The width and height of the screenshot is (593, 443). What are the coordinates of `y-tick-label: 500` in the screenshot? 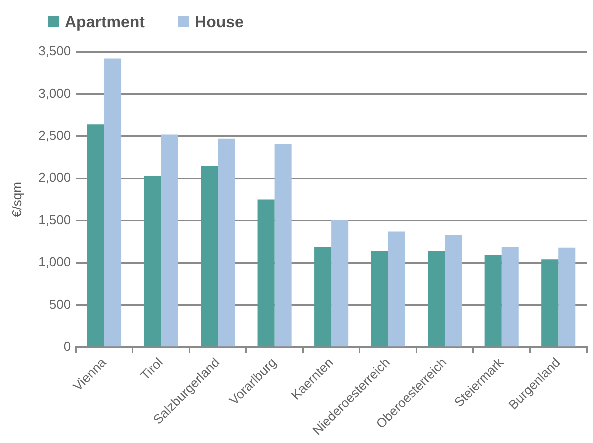 It's located at (60, 304).